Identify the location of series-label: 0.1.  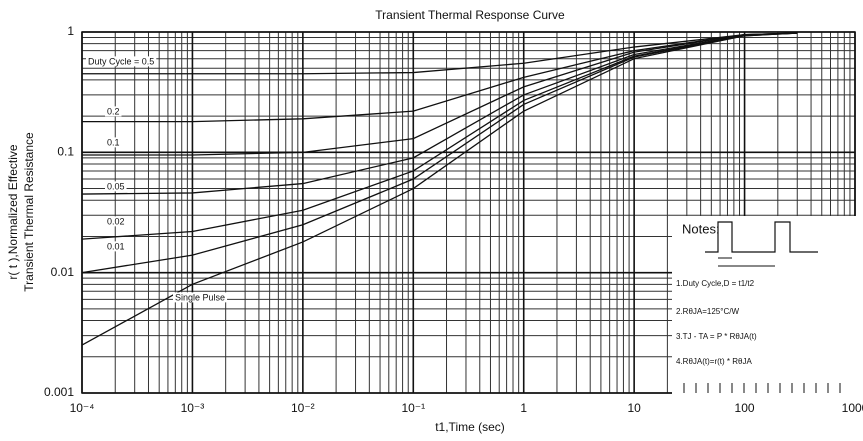
(113, 142).